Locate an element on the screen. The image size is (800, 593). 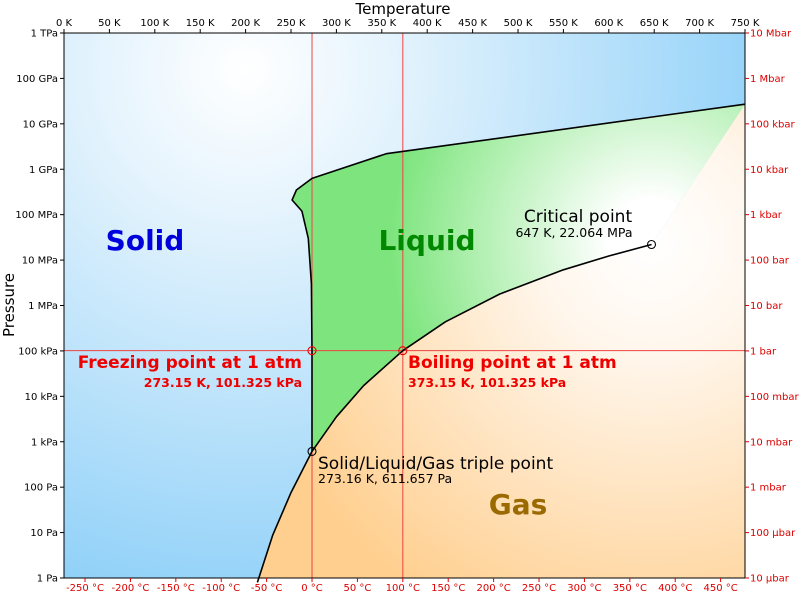
y-secondary-tick-label: 10 µbar is located at coordinates (770, 579).